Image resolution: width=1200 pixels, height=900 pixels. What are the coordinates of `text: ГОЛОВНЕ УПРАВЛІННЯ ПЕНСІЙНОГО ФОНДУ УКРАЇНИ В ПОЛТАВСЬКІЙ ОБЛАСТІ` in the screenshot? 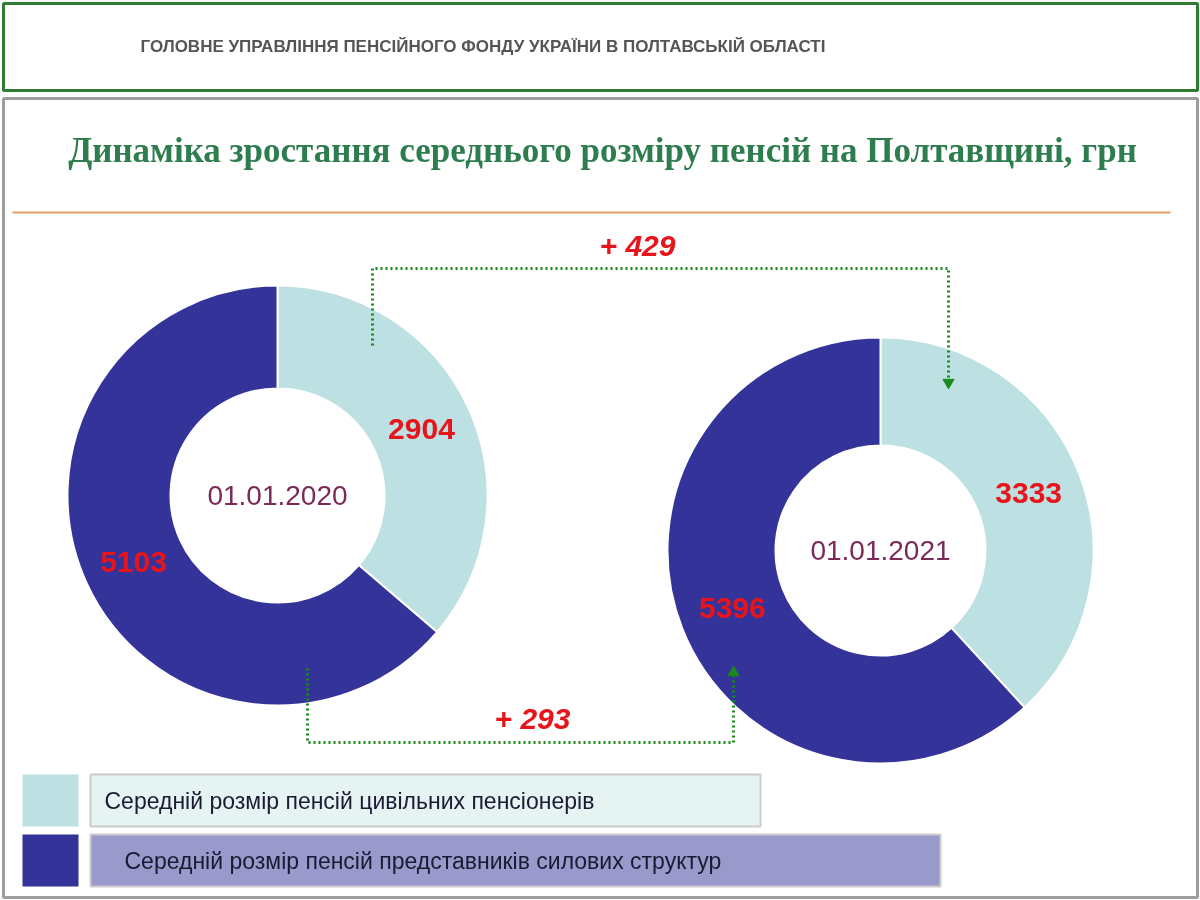 It's located at (483, 46).